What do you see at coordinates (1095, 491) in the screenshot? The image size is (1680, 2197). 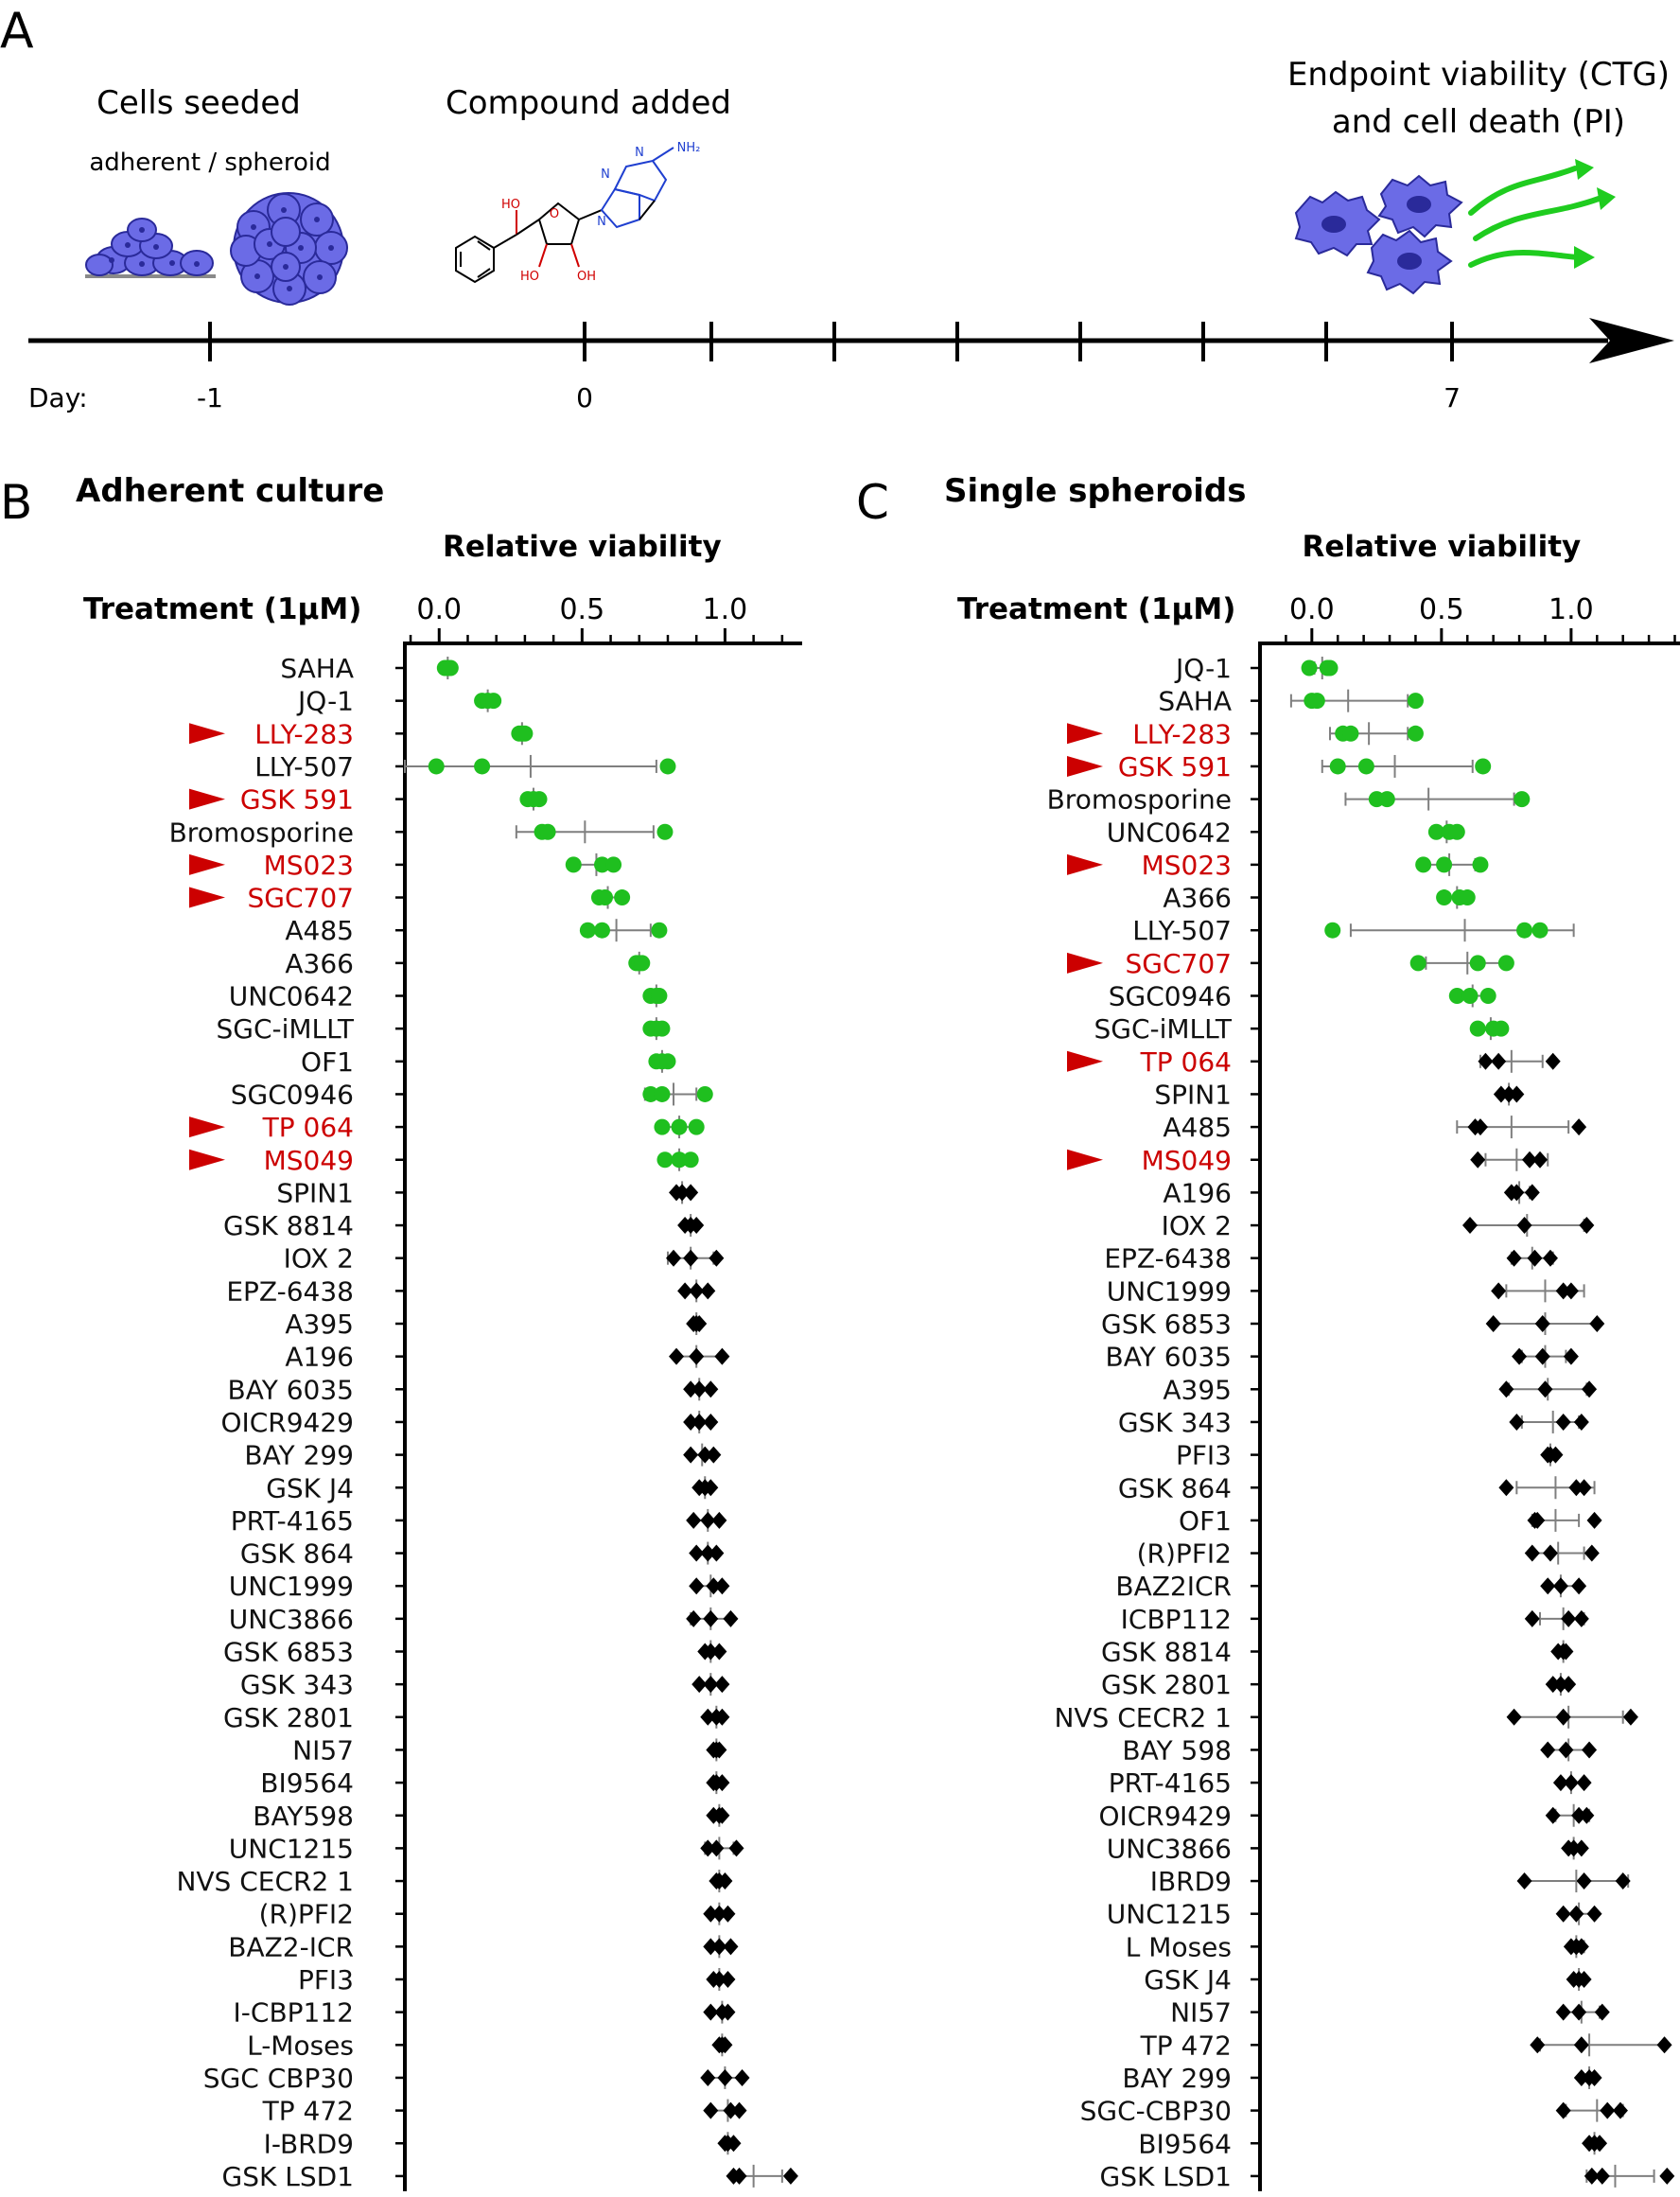 I see `panel-c-title: Single spheroids` at bounding box center [1095, 491].